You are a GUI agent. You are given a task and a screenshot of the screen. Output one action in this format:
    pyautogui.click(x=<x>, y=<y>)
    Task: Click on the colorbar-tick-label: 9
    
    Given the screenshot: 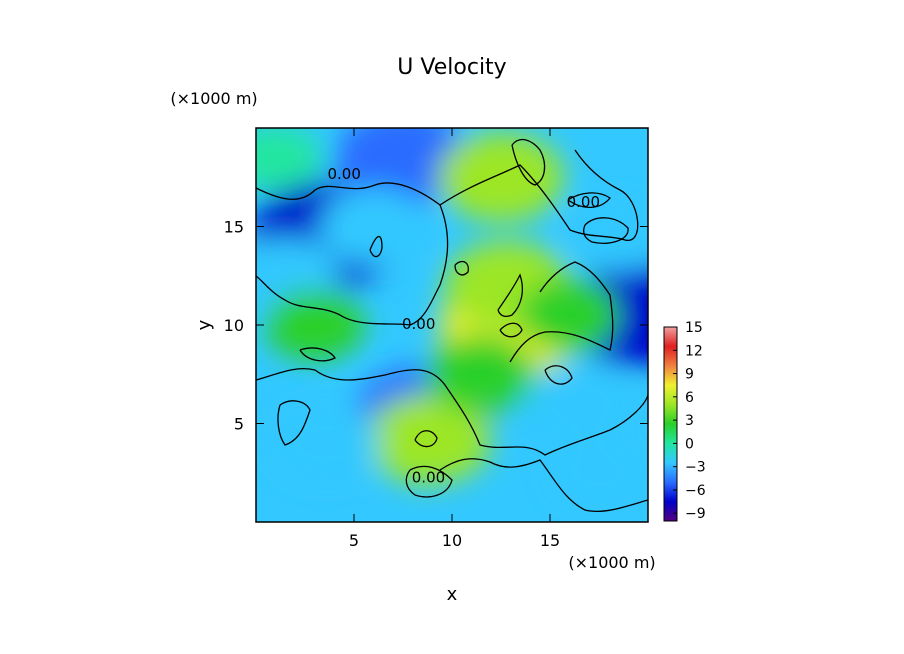 What is the action you would take?
    pyautogui.click(x=689, y=375)
    